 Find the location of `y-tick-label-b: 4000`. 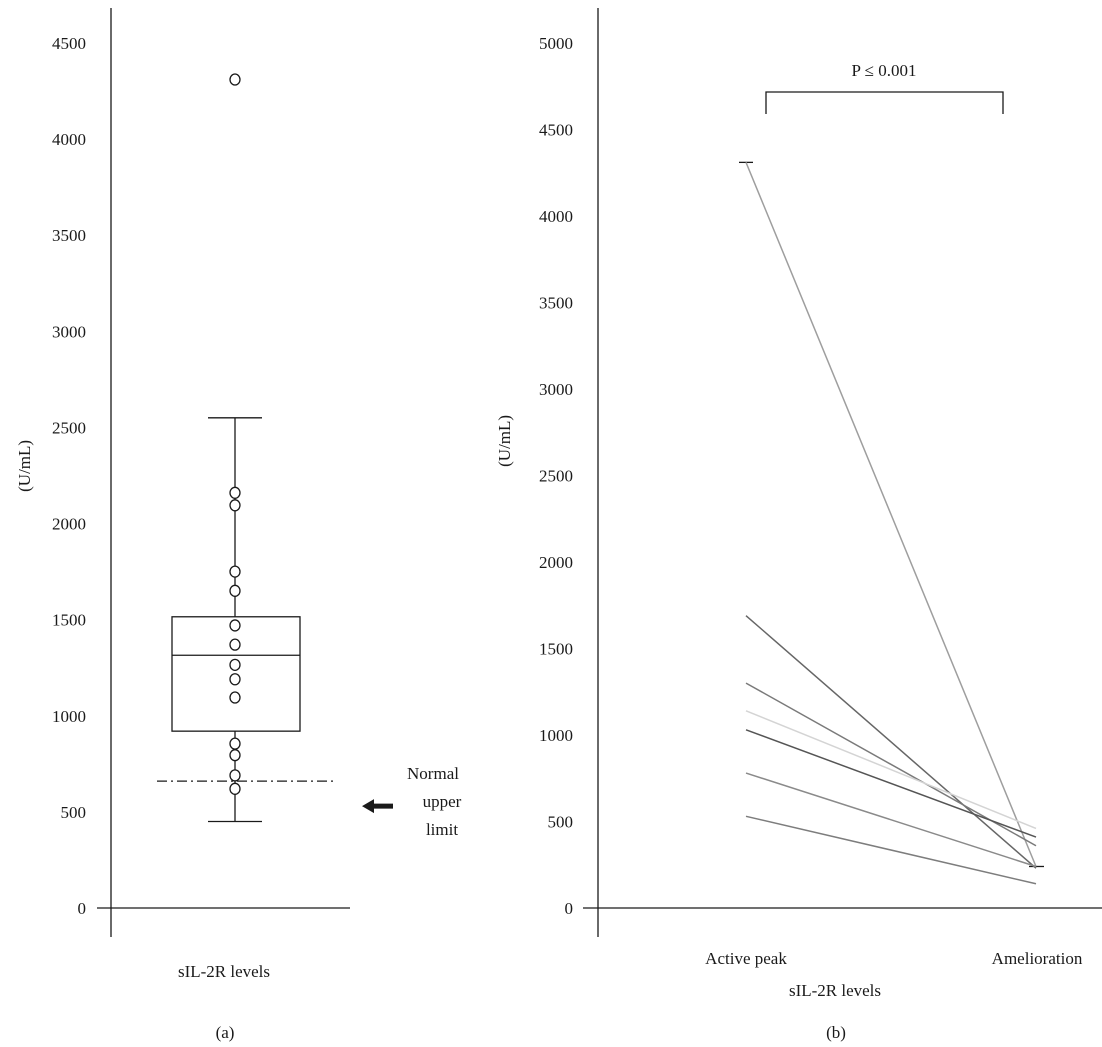

y-tick-label-b: 4000 is located at coordinates (556, 216).